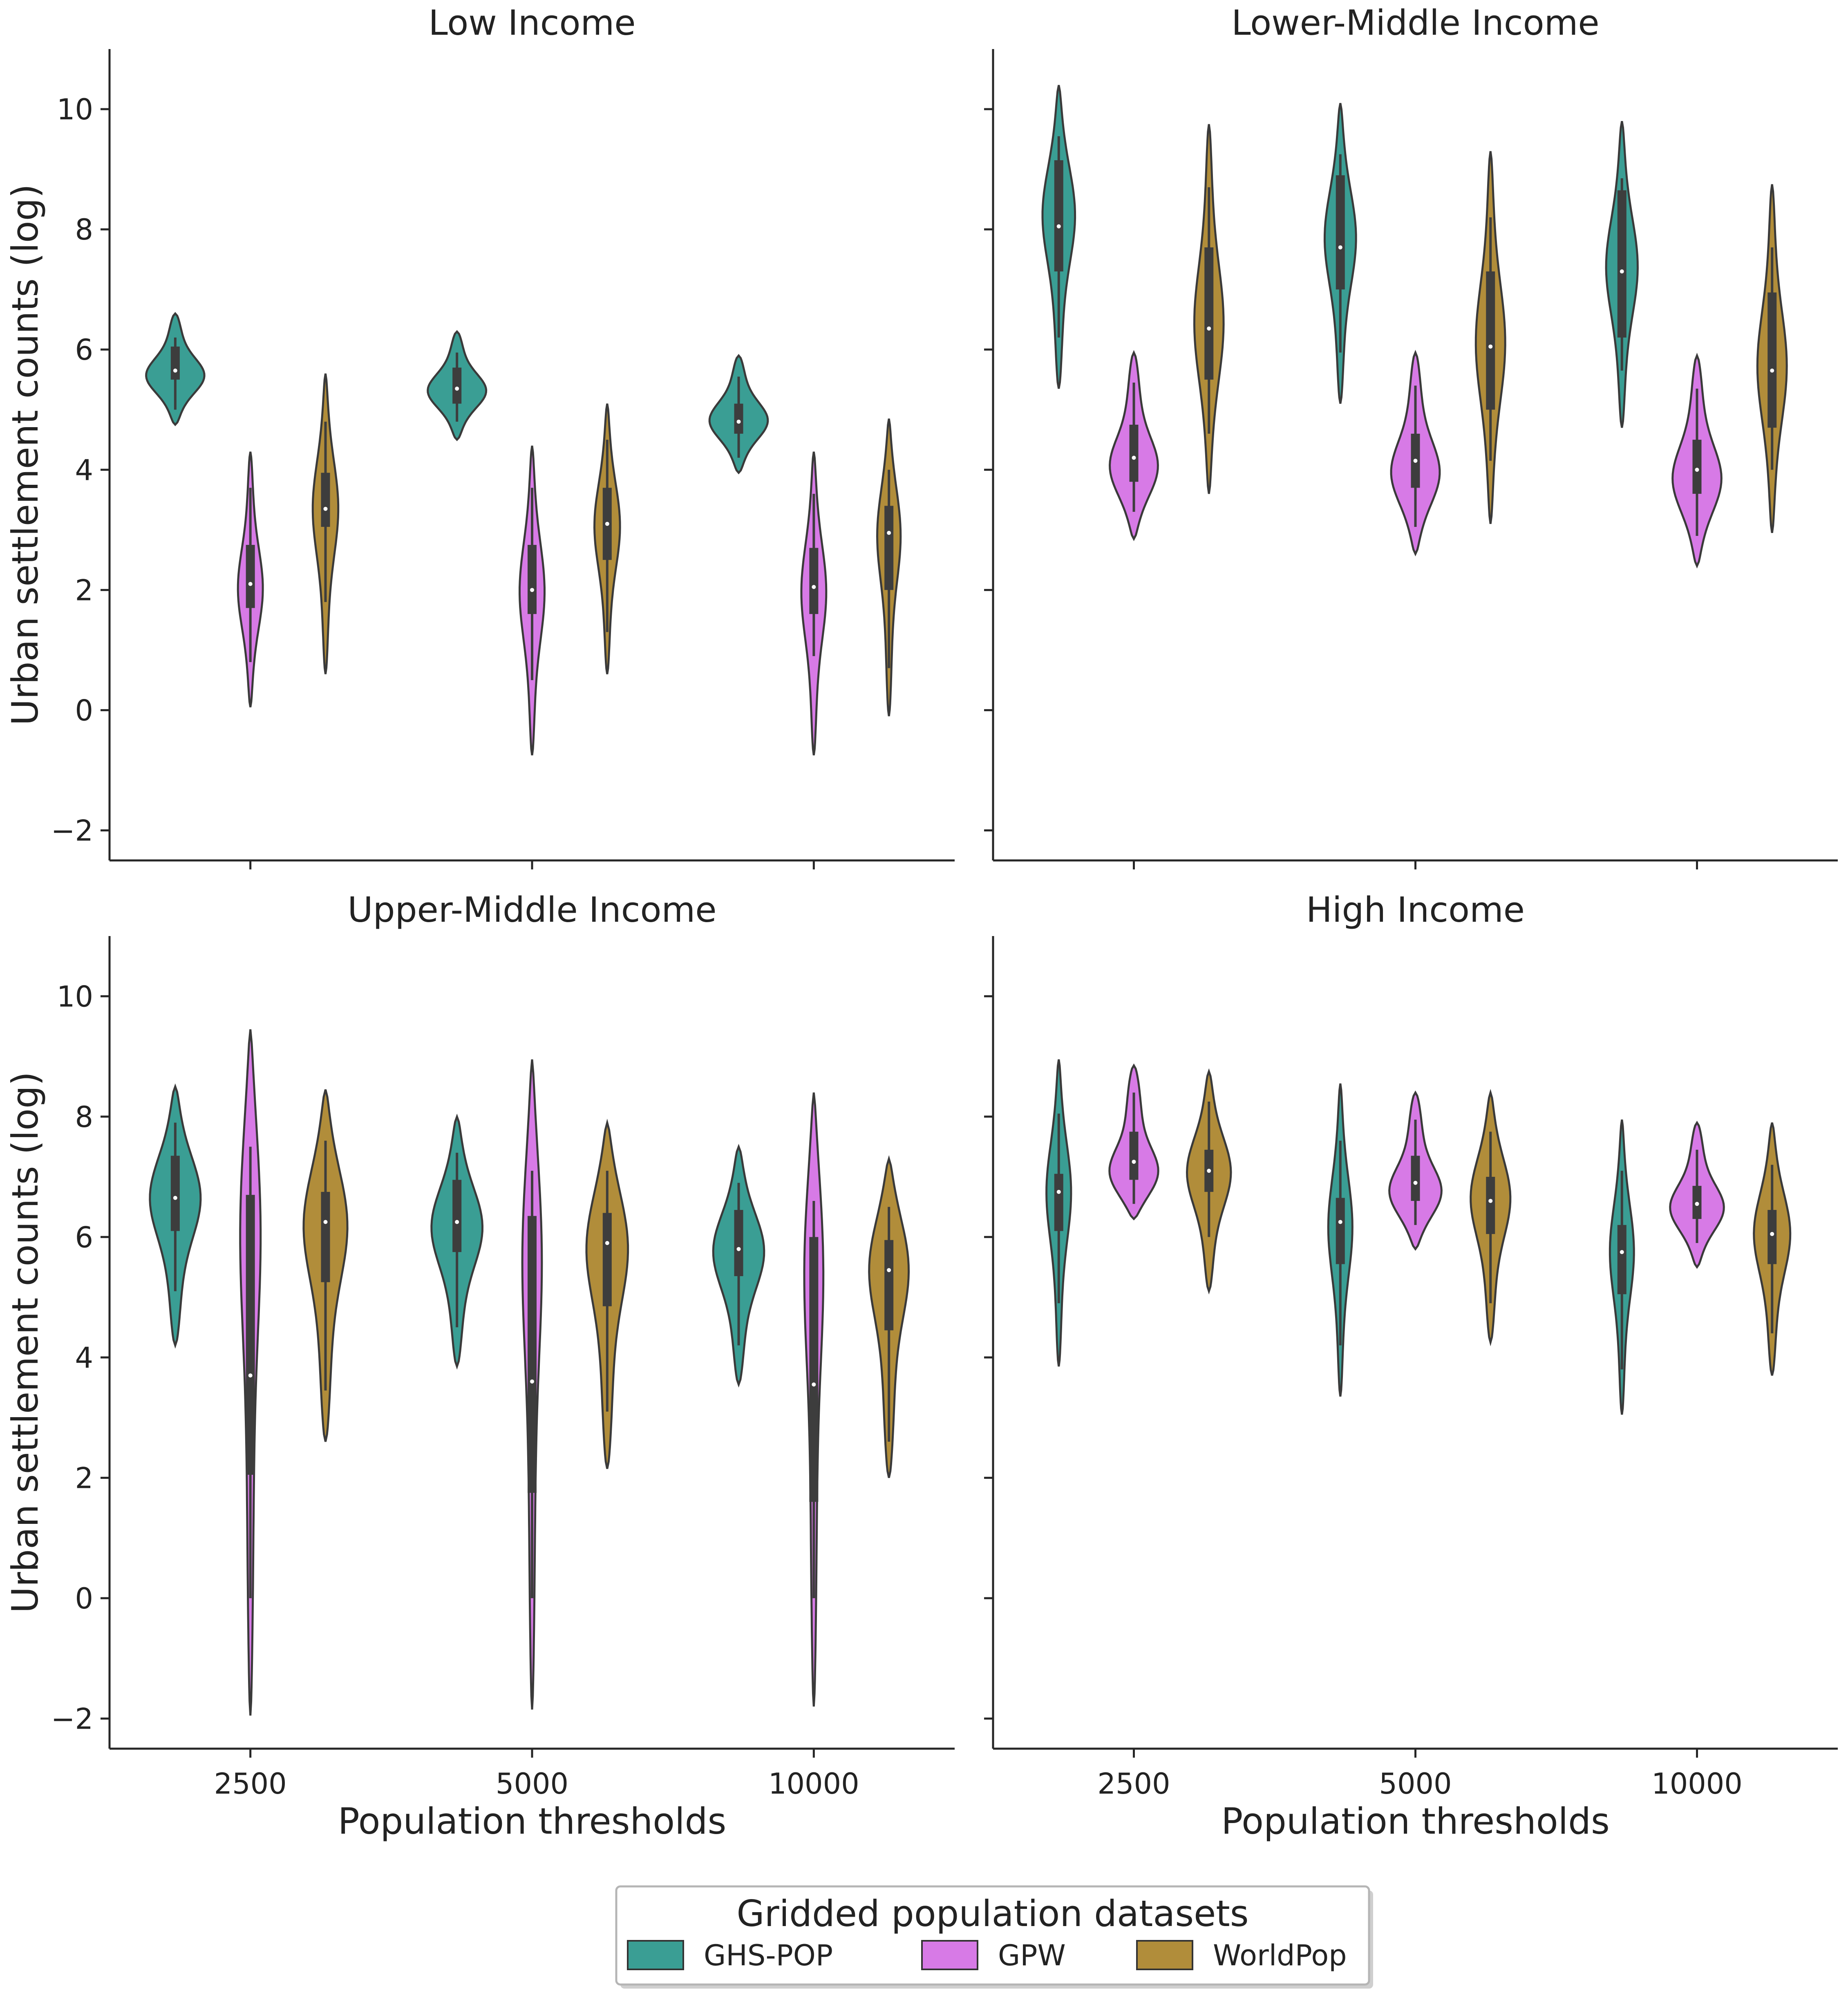  Describe the element at coordinates (1032, 1955) in the screenshot. I see `legend-label-gpw: GPW` at that location.